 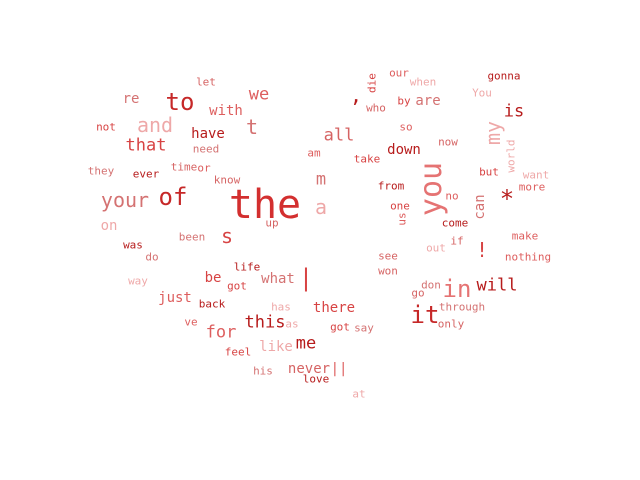 What do you see at coordinates (404, 150) in the screenshot?
I see `cloud-word: down` at bounding box center [404, 150].